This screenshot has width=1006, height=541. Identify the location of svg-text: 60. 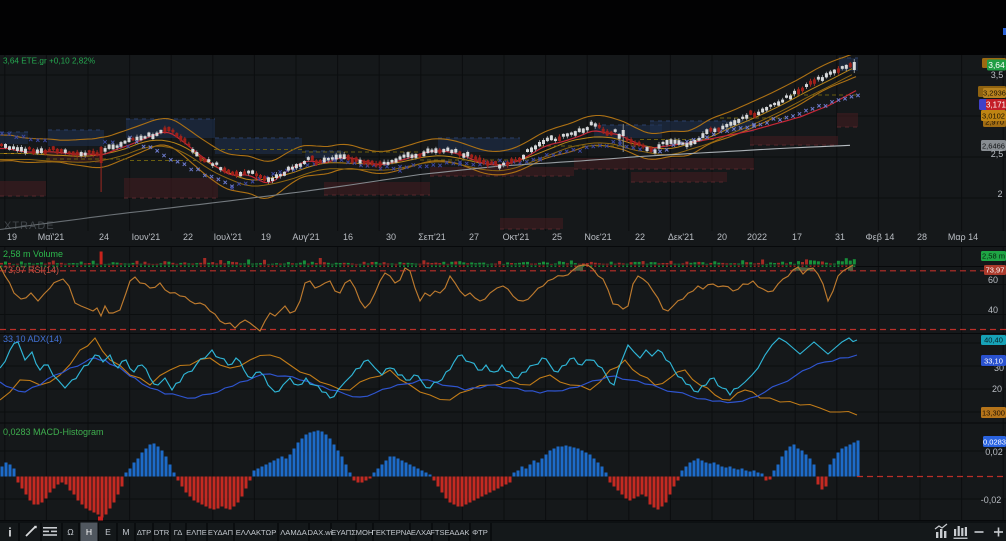
(993, 280).